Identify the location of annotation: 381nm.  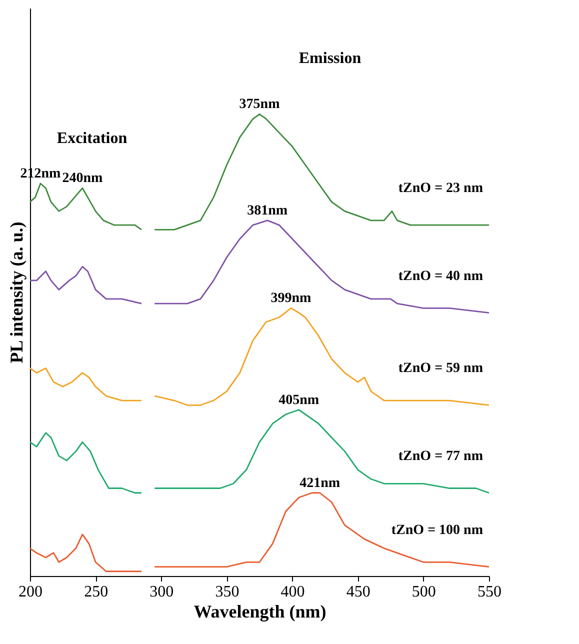
(267, 210).